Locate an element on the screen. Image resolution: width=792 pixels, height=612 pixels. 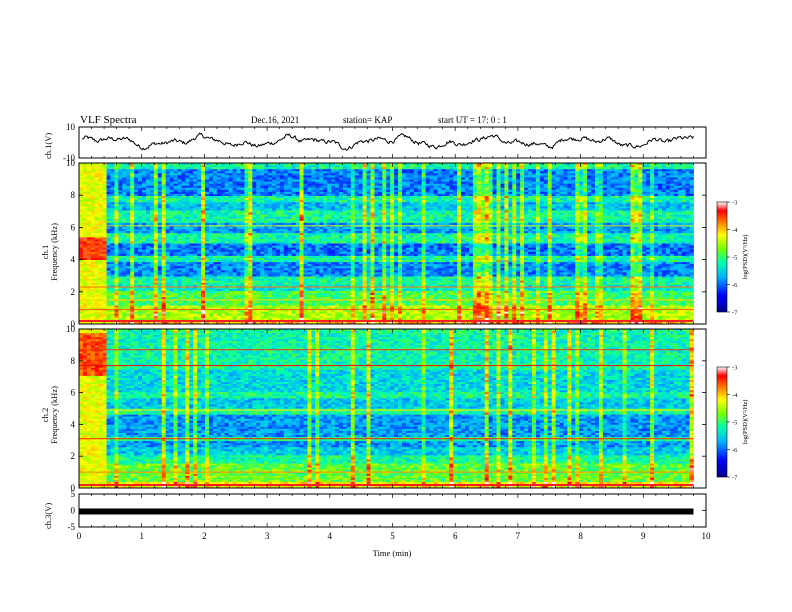
time-tick-label: 3 is located at coordinates (267, 536).